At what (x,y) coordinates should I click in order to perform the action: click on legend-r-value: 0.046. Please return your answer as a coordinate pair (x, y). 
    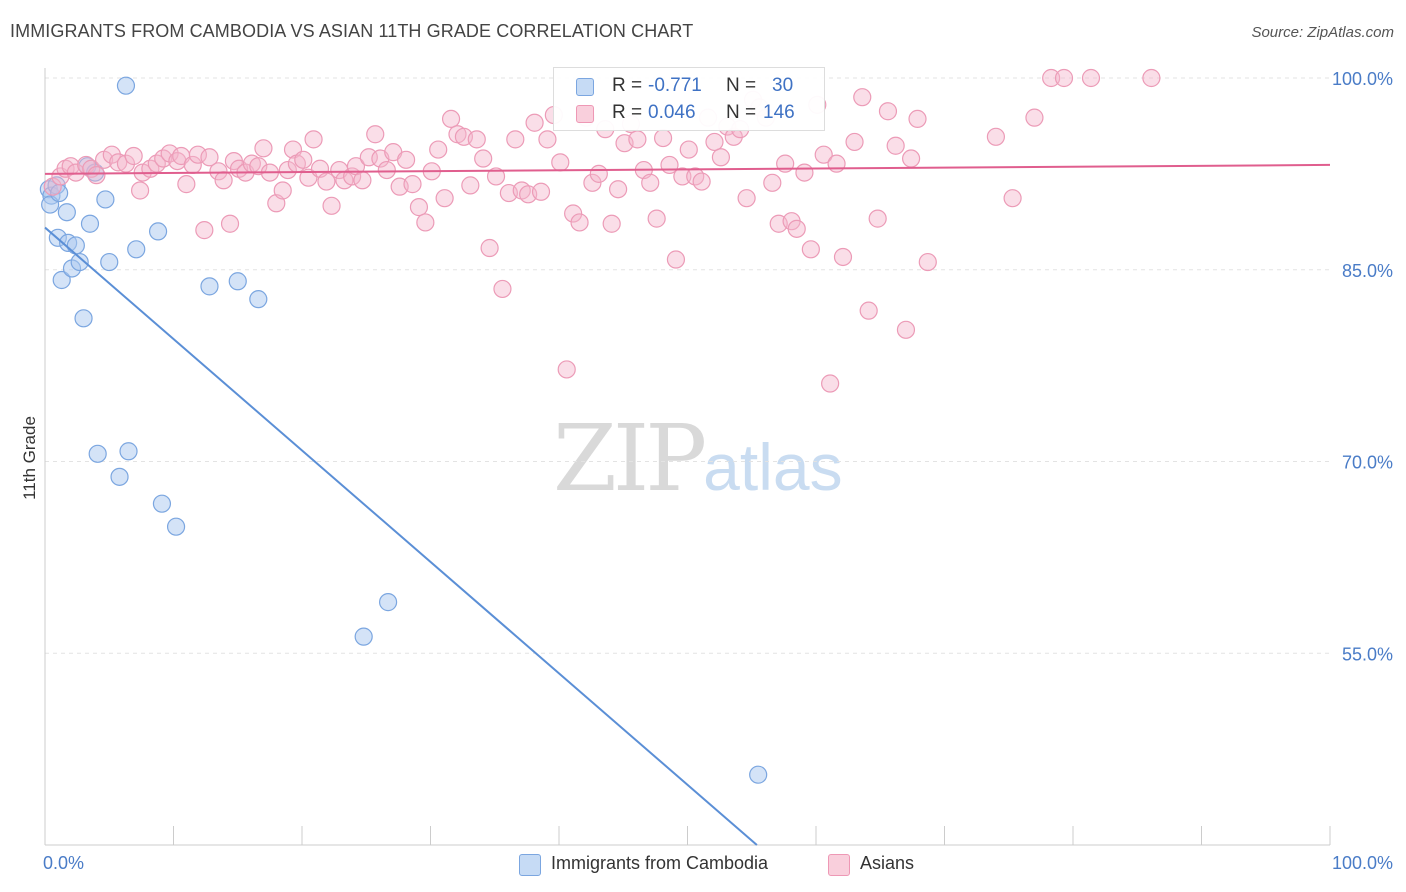
    Looking at the image, I should click on (672, 112).